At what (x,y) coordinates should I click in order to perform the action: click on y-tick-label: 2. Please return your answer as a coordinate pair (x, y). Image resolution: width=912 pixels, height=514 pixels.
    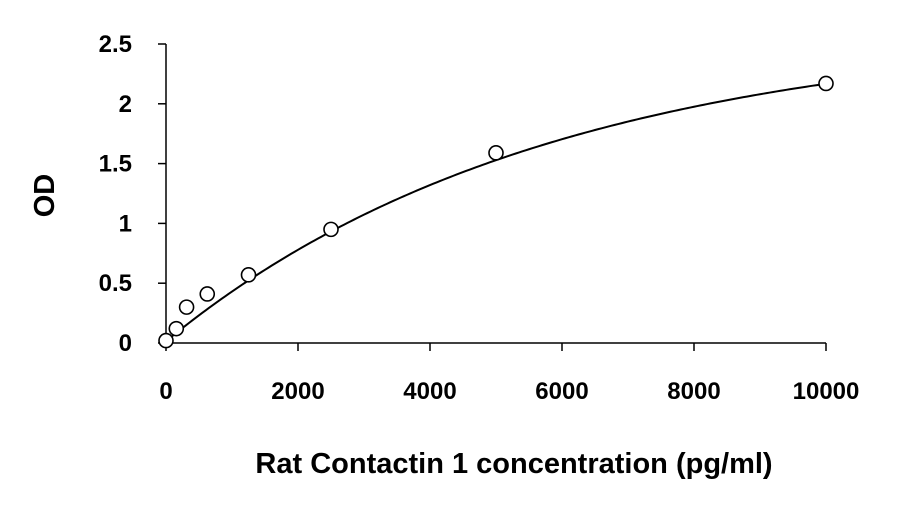
    Looking at the image, I should click on (125, 104).